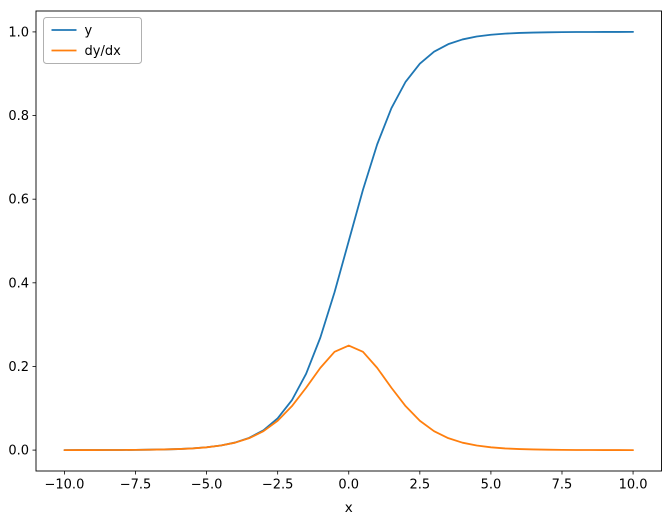 The height and width of the screenshot is (525, 671). I want to click on legend-box, so click(92, 40).